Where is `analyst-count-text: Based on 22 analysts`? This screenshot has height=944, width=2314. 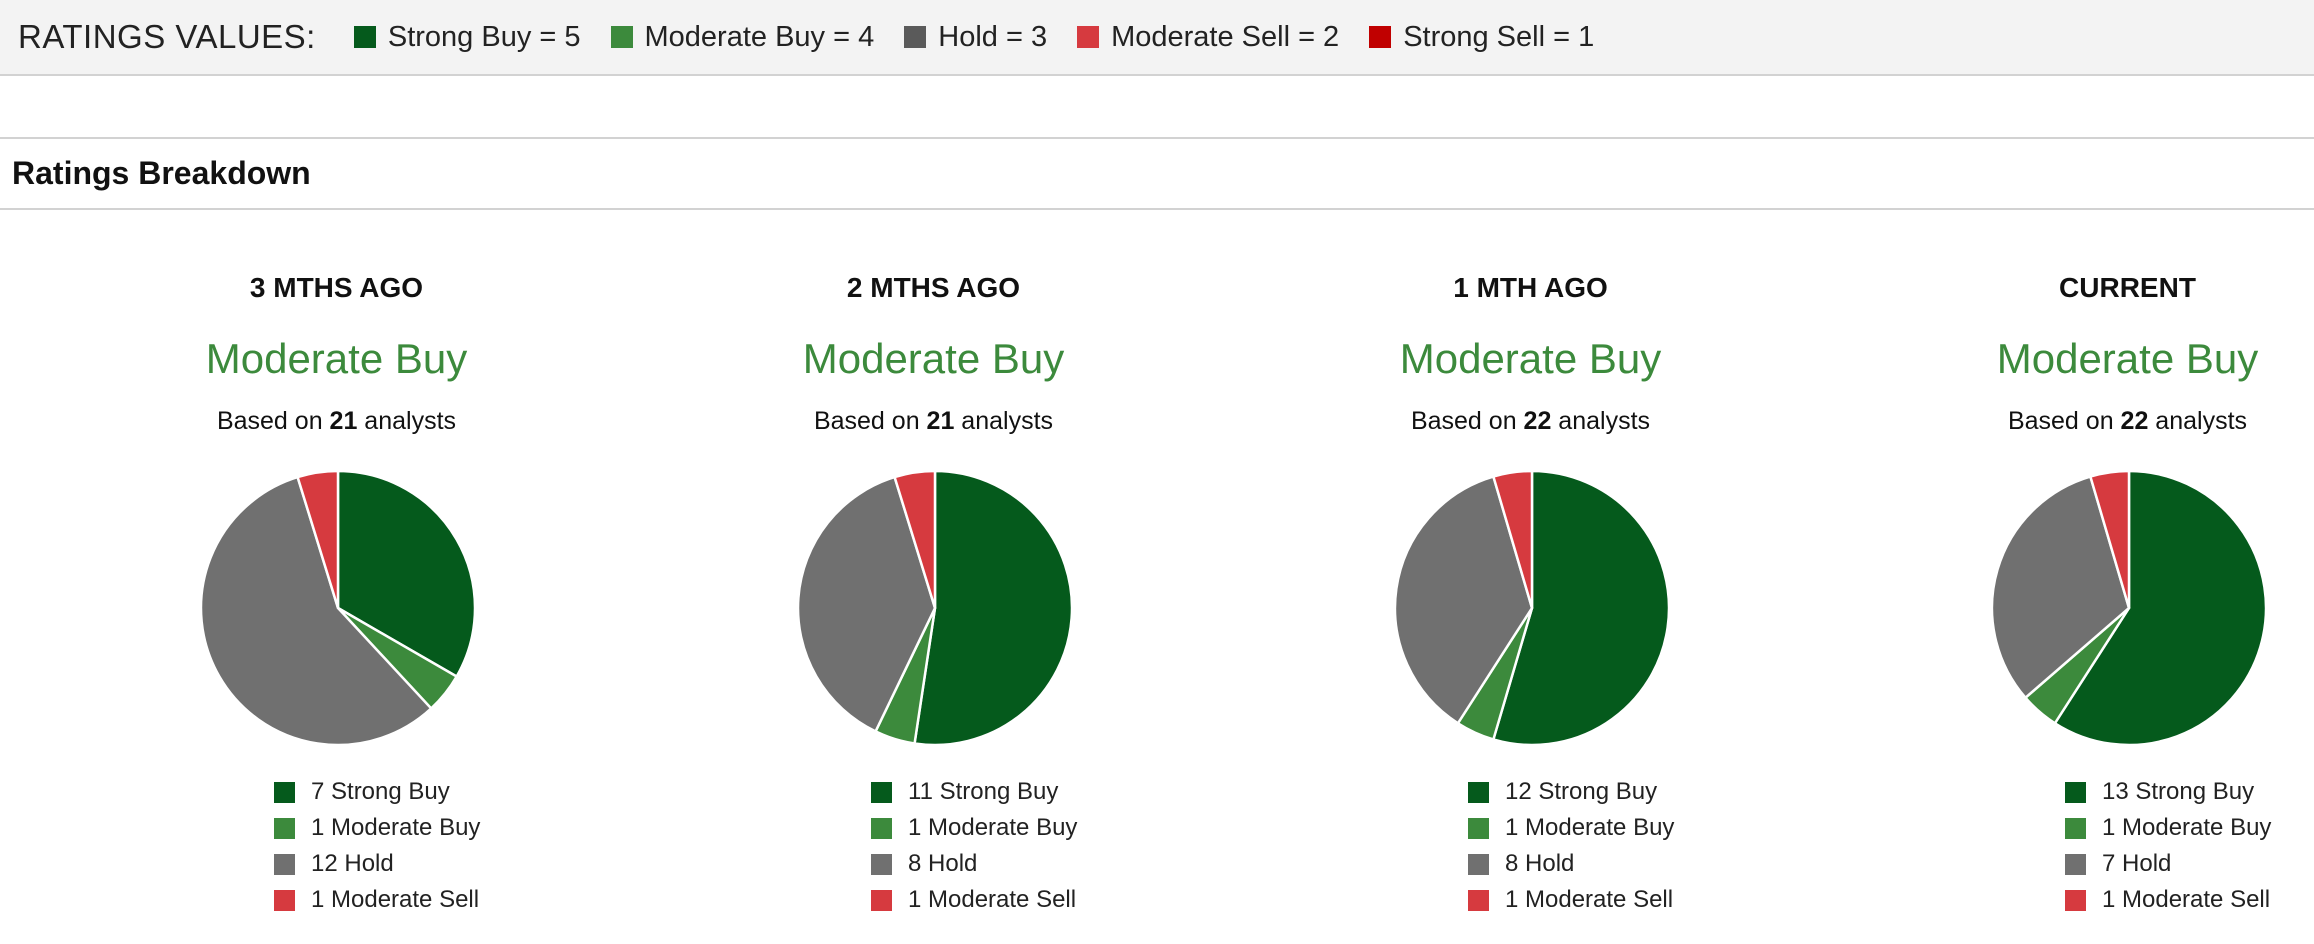 analyst-count-text: Based on 22 analysts is located at coordinates (1530, 421).